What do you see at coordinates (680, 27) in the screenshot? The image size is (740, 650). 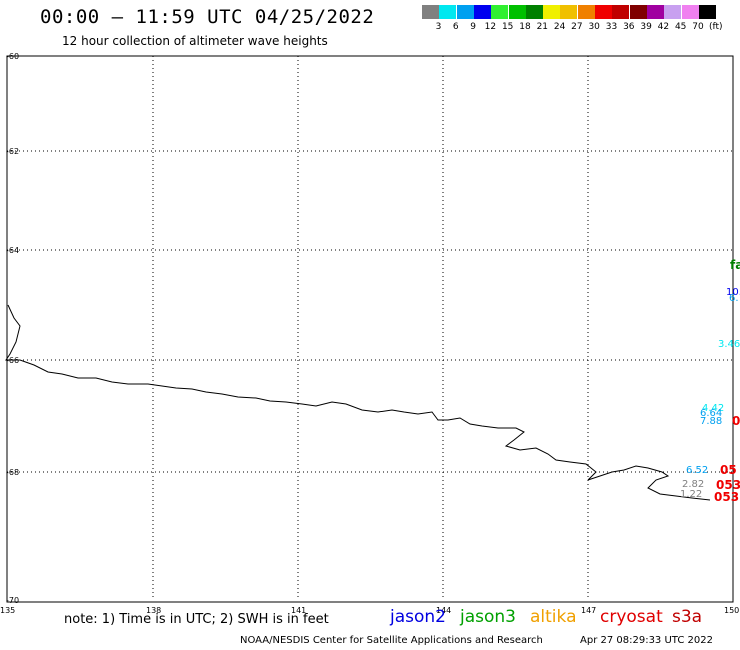 I see `legend-label: 45` at bounding box center [680, 27].